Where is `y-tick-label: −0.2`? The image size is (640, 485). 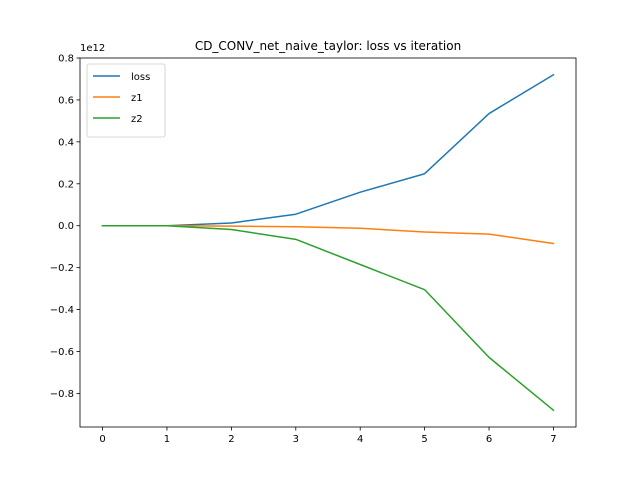 y-tick-label: −0.2 is located at coordinates (62, 268).